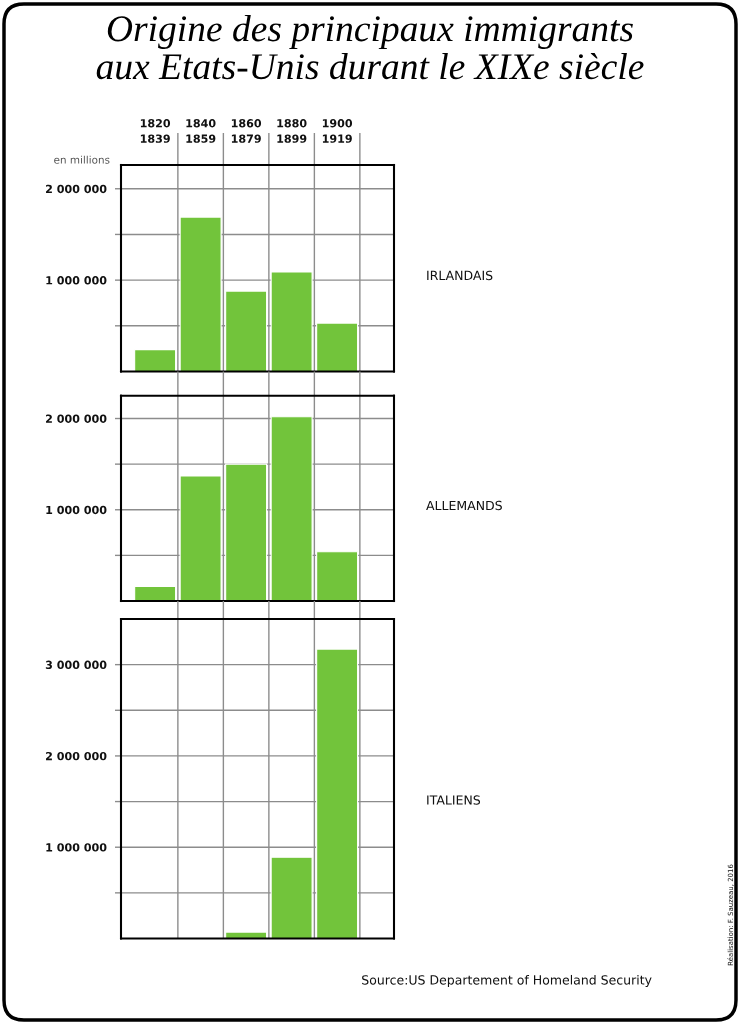  I want to click on x-tick-label: 1840 1859, so click(201, 131).